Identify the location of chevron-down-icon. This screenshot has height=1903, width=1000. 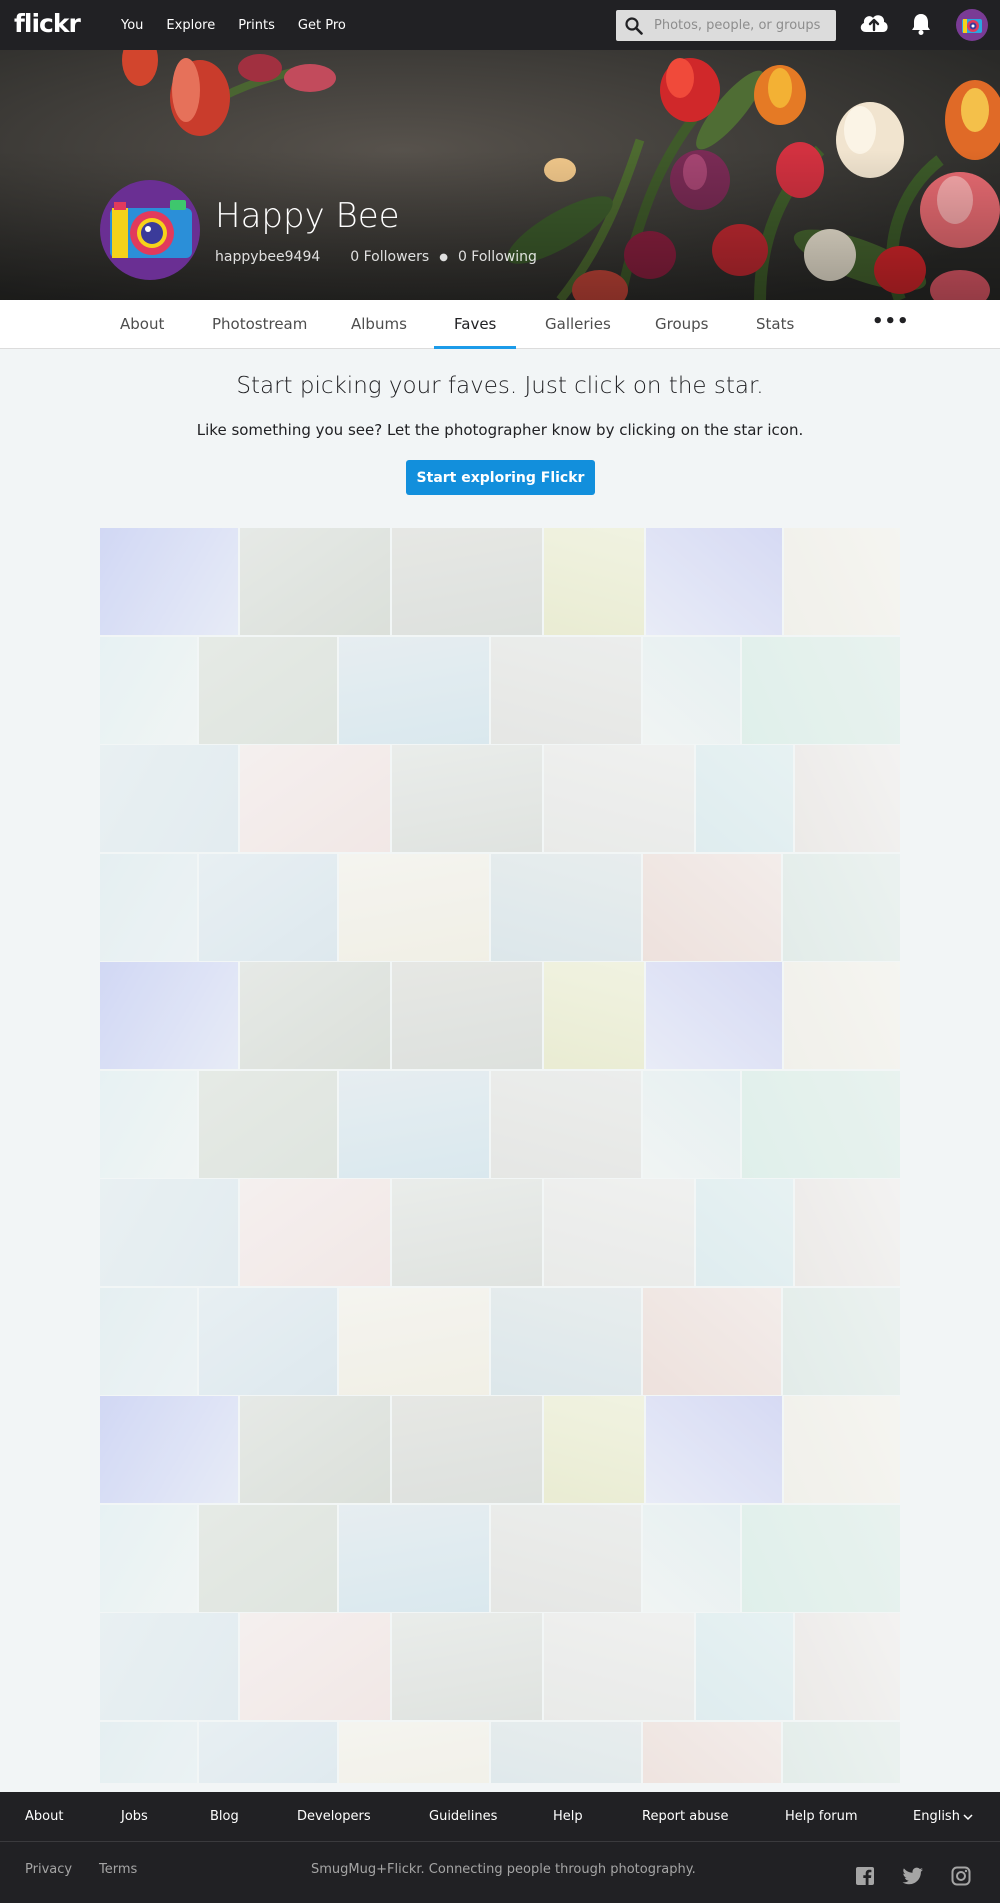
(968, 1817).